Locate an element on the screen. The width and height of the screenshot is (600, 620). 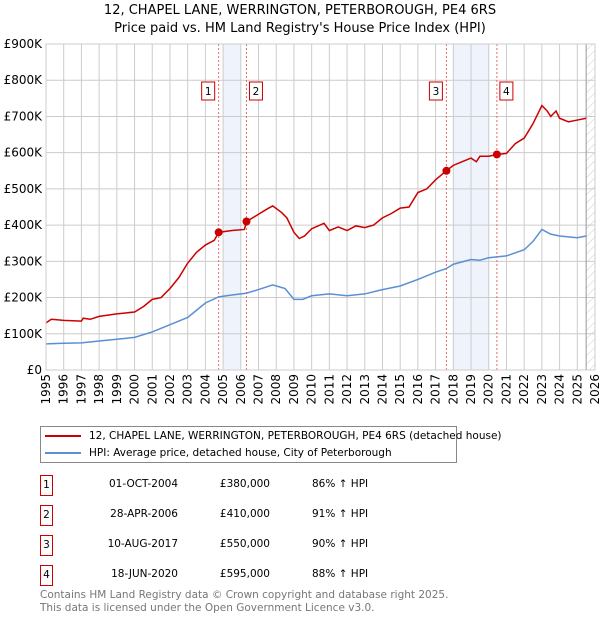
x-tick-label: 2011 is located at coordinates (329, 389).